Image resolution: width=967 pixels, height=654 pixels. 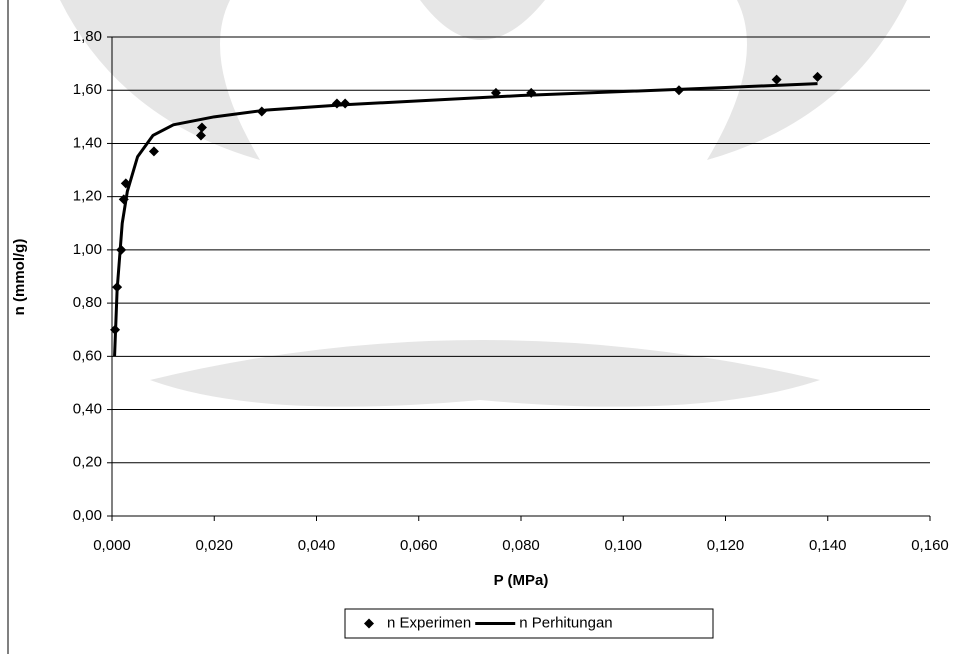 I want to click on x-axis-title: P (MPa), so click(x=521, y=580).